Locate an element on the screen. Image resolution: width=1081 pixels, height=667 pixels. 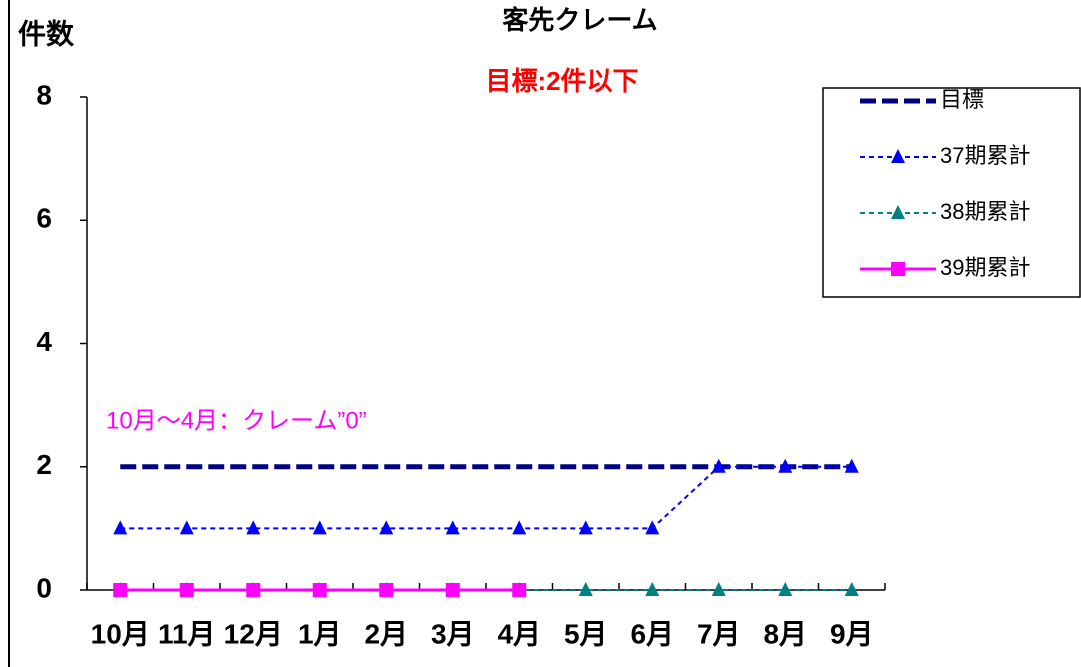
x-tick-label: 4月 is located at coordinates (519, 633).